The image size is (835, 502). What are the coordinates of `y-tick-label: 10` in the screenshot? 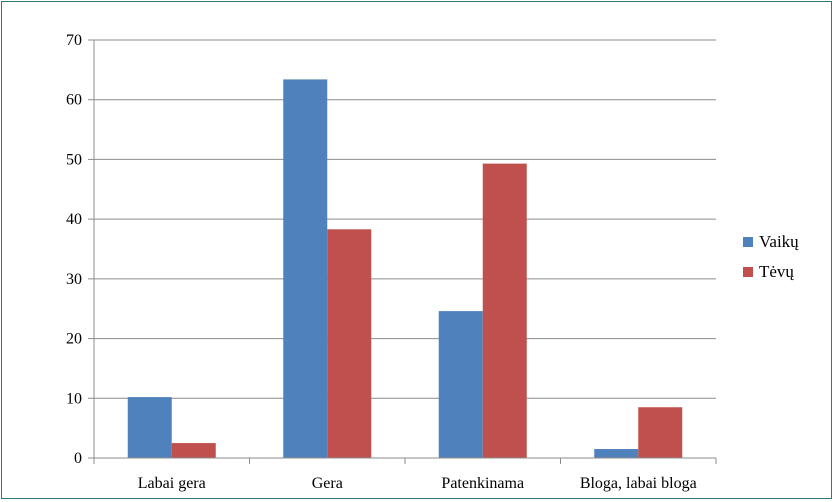 It's located at (74, 398).